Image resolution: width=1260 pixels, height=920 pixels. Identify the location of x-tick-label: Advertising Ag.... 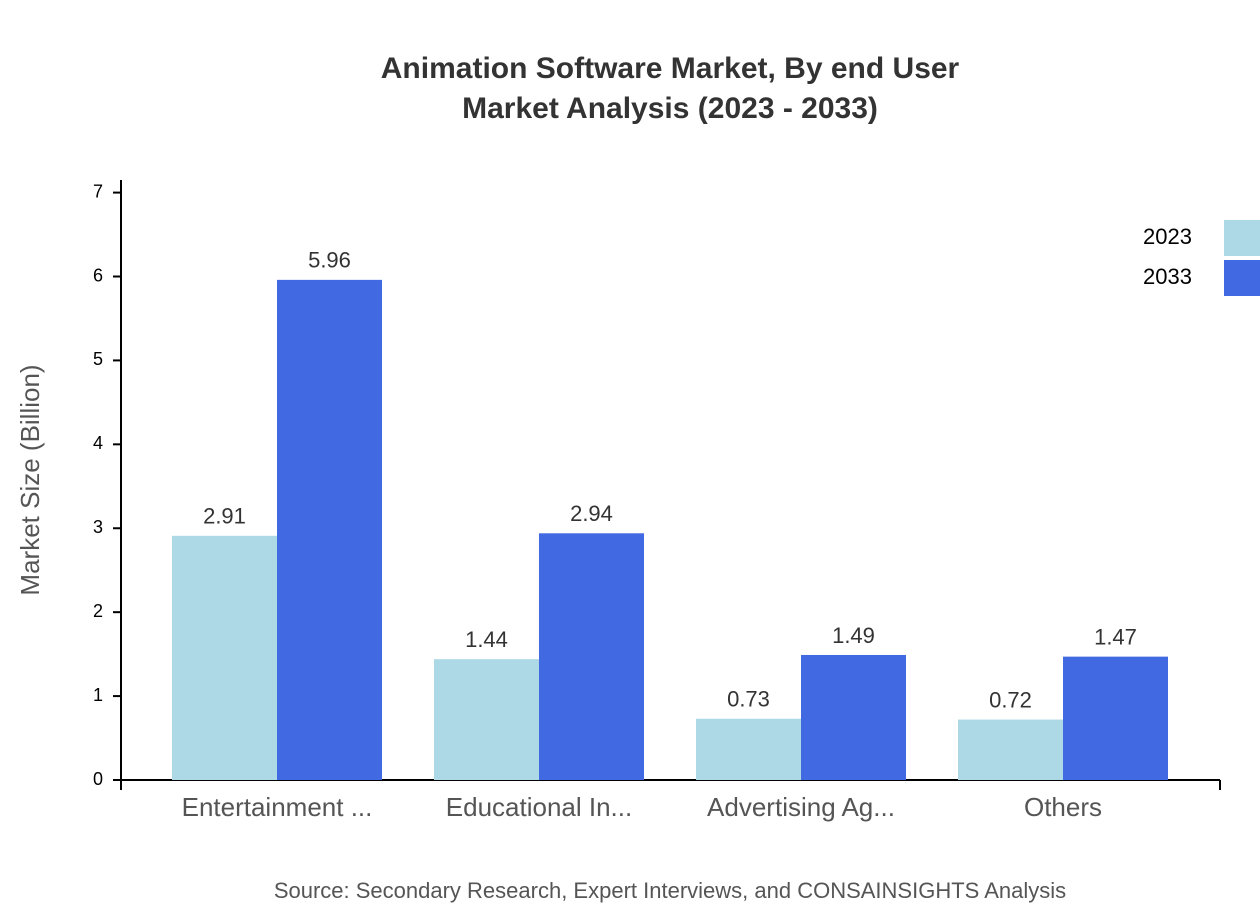
(801, 807).